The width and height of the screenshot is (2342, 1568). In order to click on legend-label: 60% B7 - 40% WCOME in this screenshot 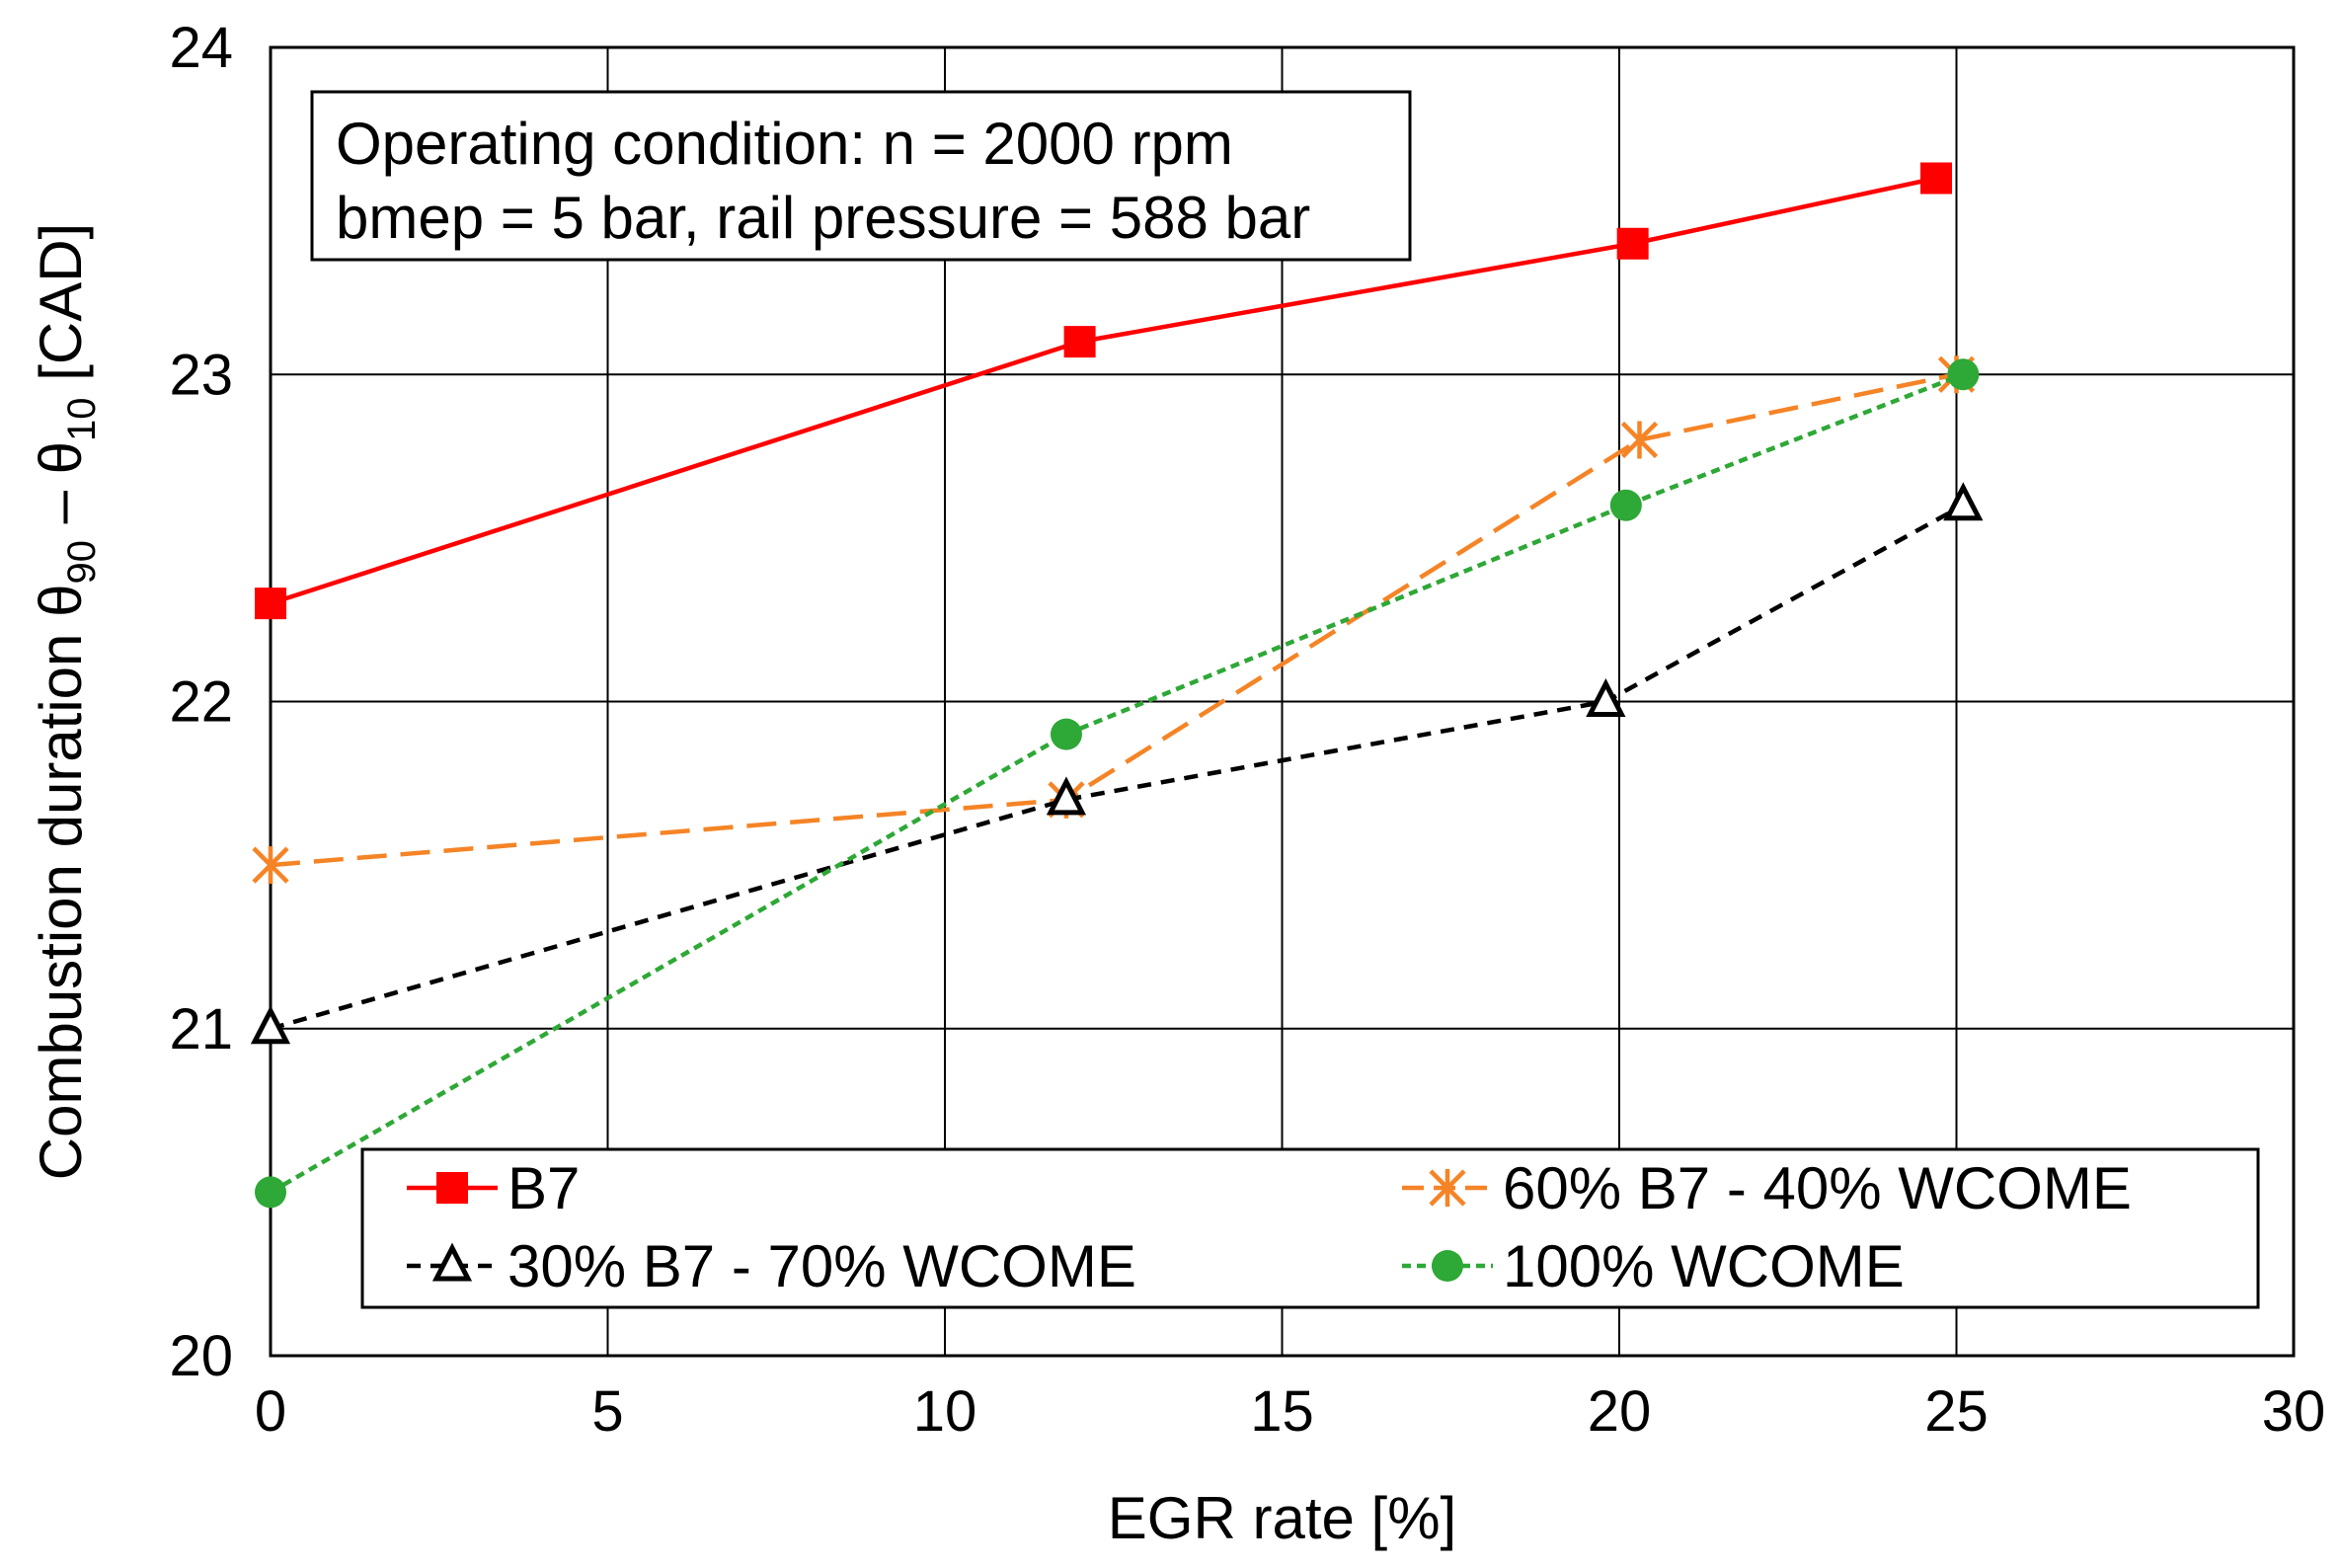, I will do `click(1817, 1188)`.